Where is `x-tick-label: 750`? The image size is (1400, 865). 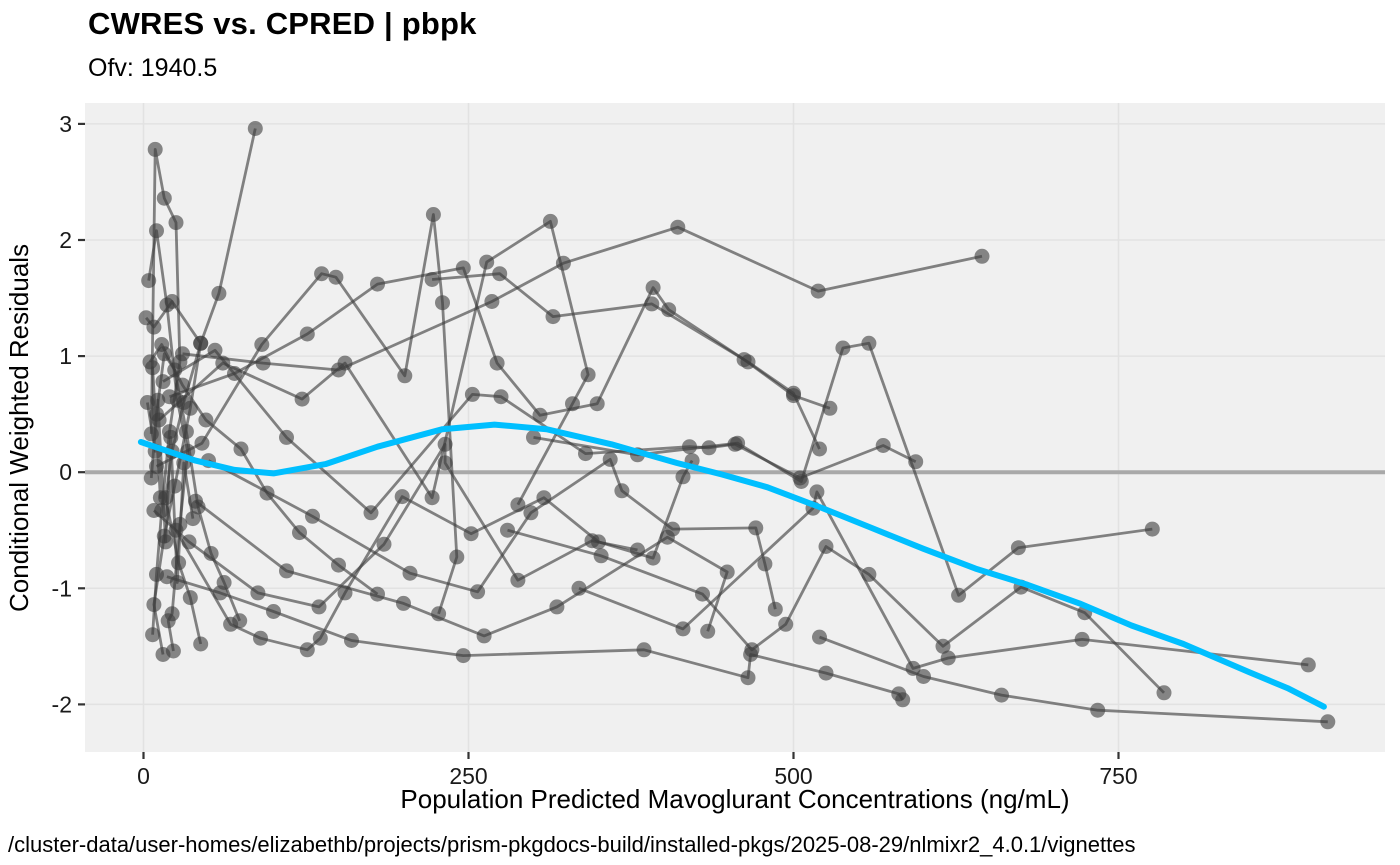
x-tick-label: 750 is located at coordinates (1118, 776).